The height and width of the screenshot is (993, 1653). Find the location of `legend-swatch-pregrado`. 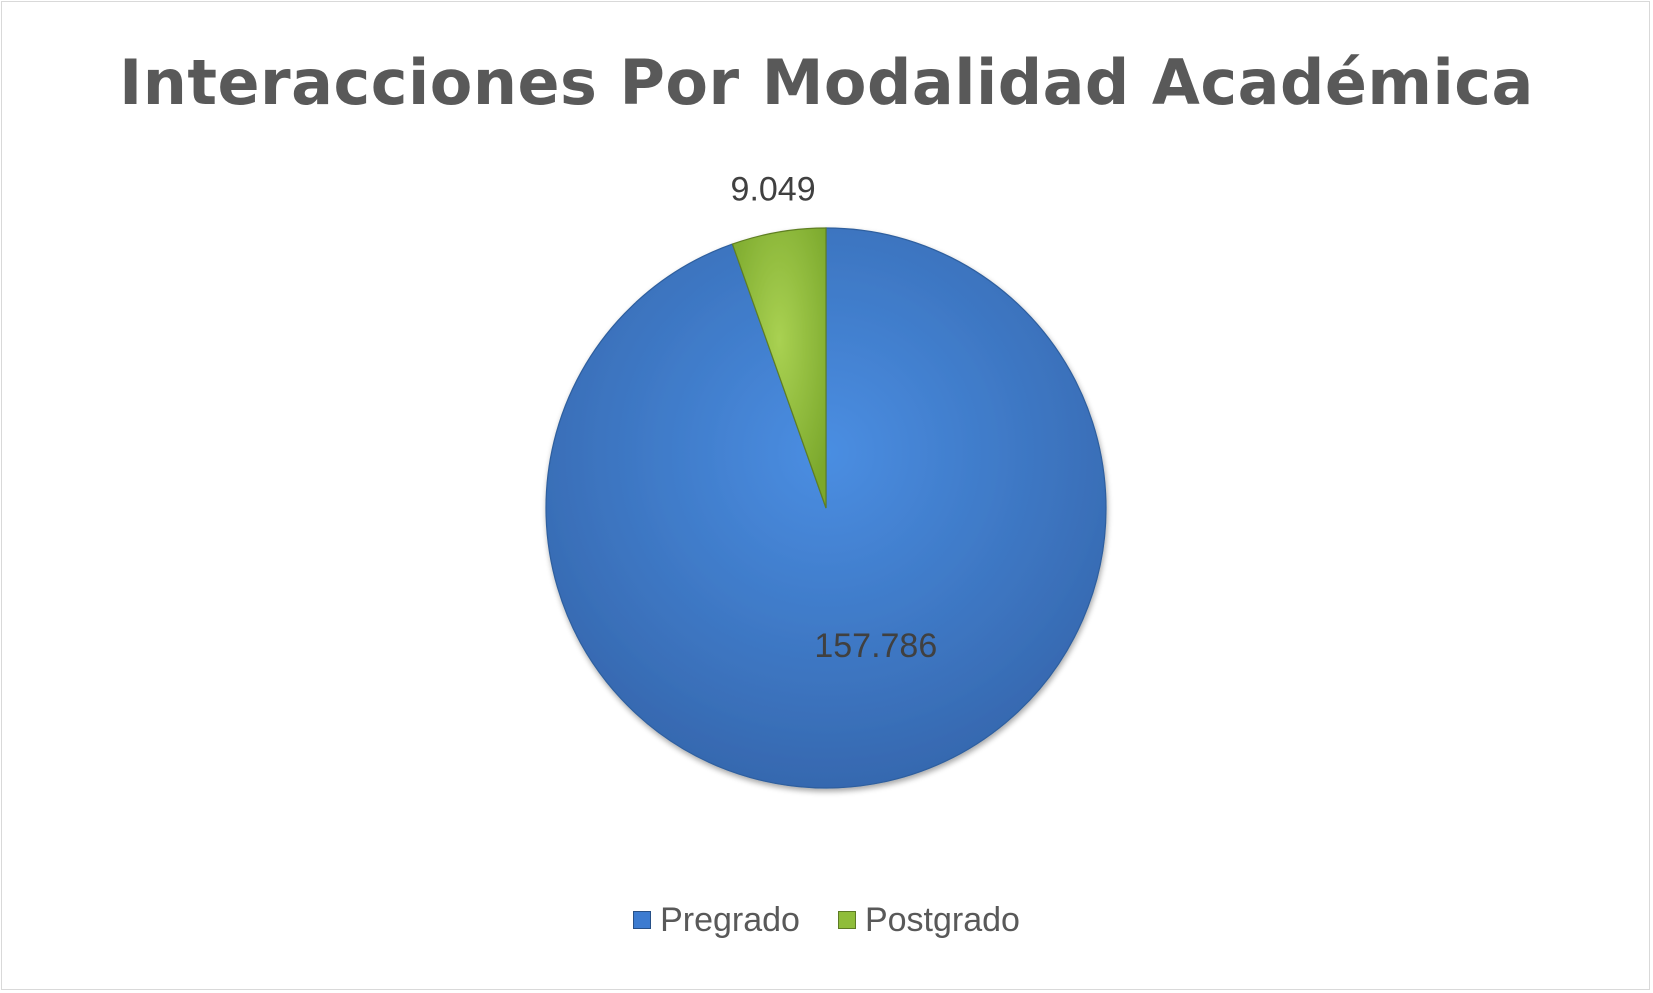

legend-swatch-pregrado is located at coordinates (642, 920).